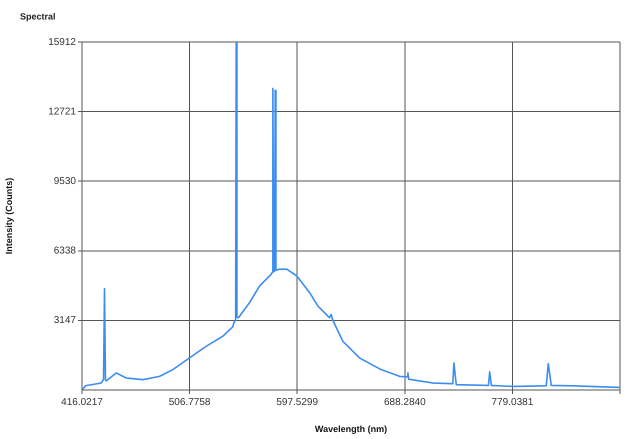 The image size is (640, 439). I want to click on x-tick-label: 506.7758, so click(189, 402).